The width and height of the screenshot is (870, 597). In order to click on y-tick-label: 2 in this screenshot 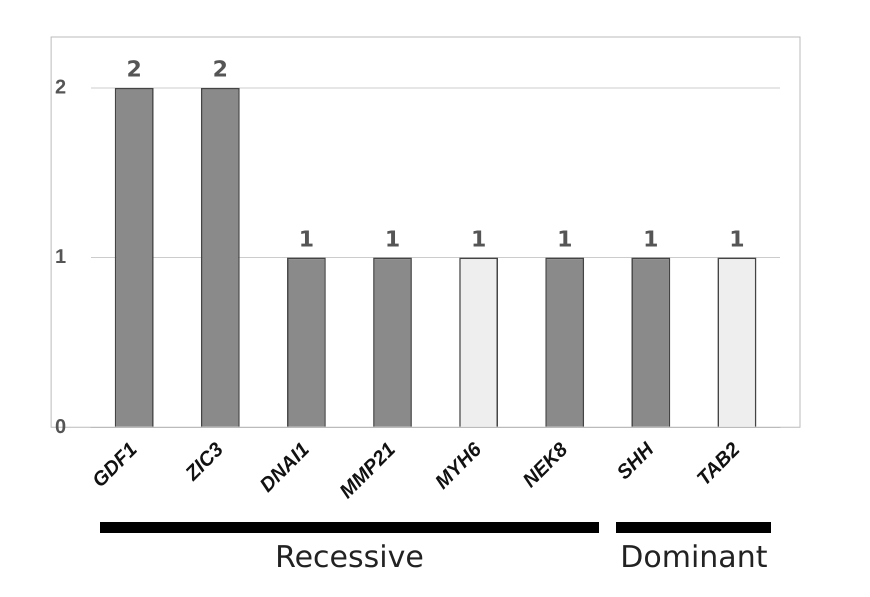, I will do `click(60, 87)`.